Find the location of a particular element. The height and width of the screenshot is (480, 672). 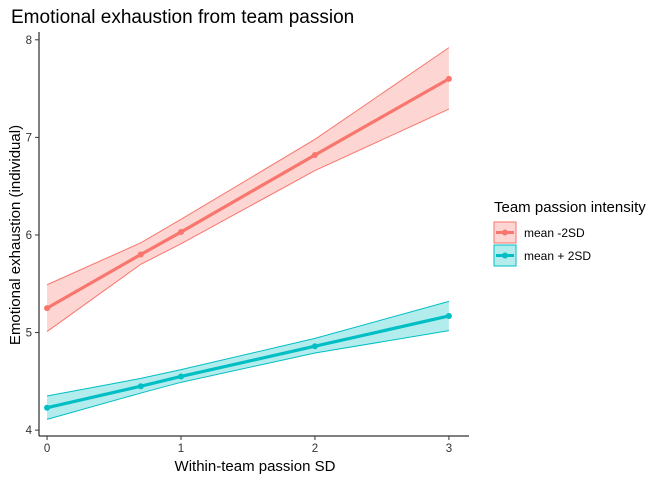

x-tick-label-1: 1 is located at coordinates (181, 449).